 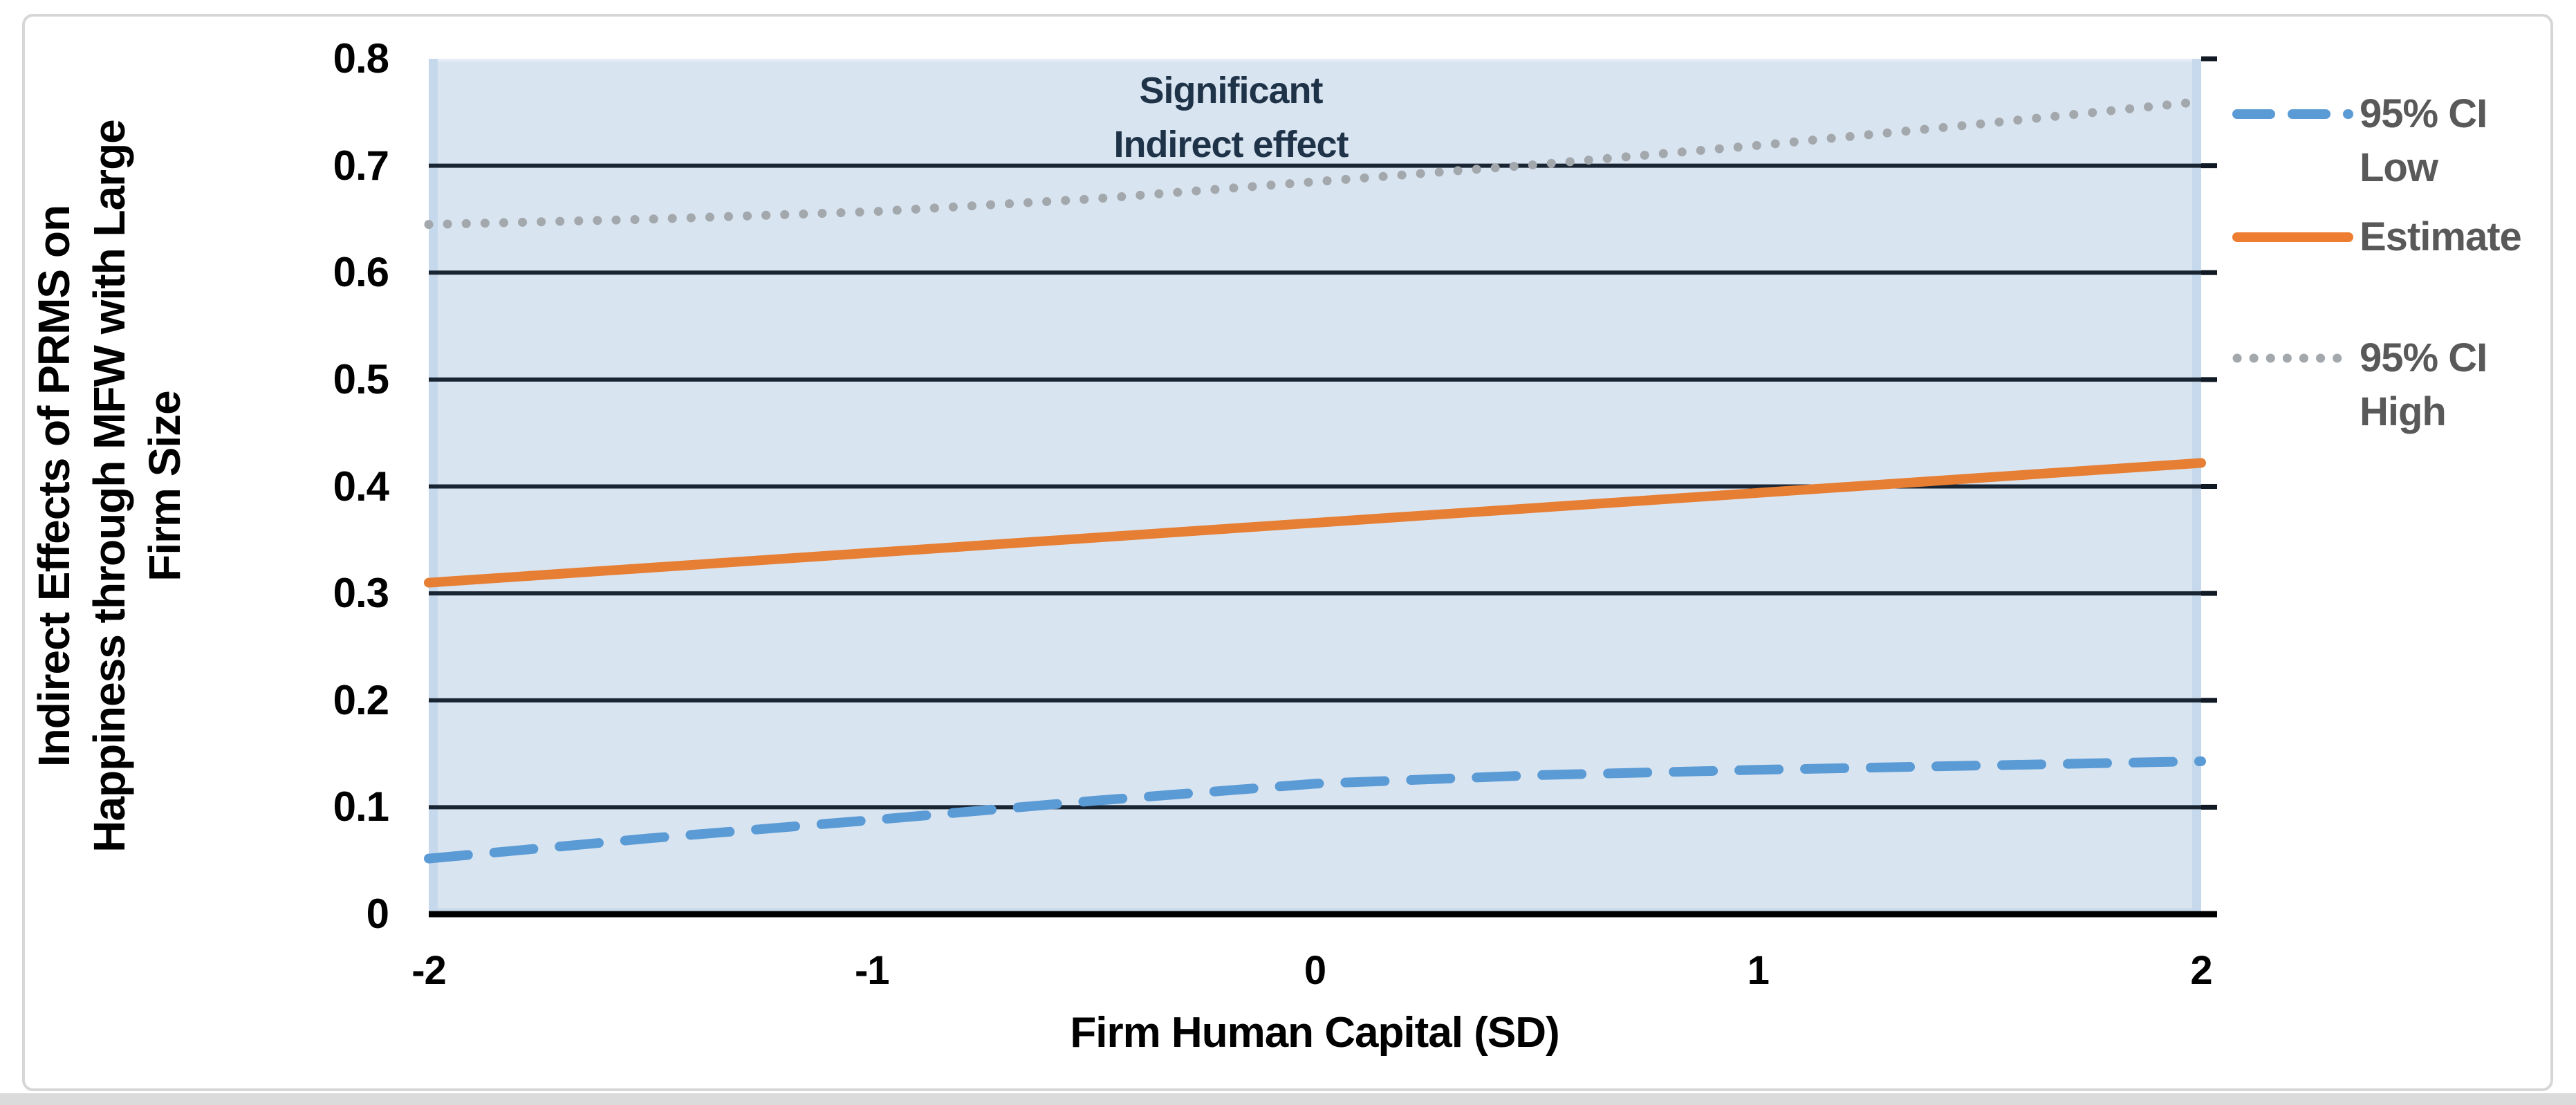 I want to click on series-line-95-ci-high, so click(x=1315, y=163).